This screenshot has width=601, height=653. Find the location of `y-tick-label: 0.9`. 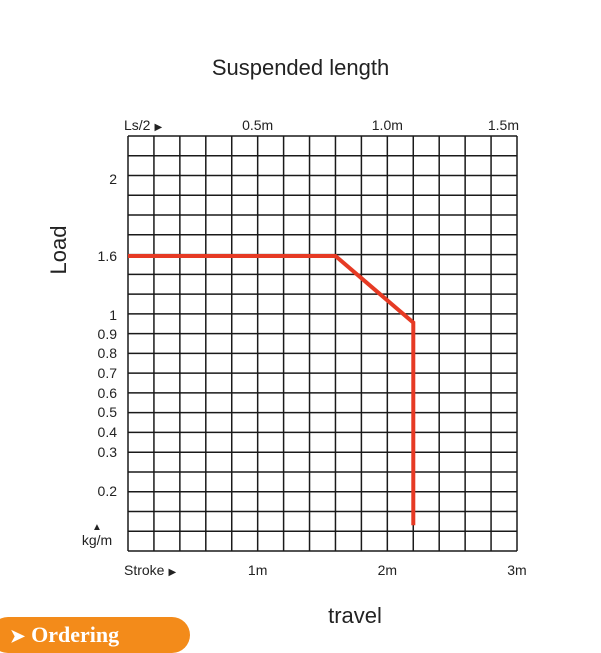

y-tick-label: 0.9 is located at coordinates (107, 334).